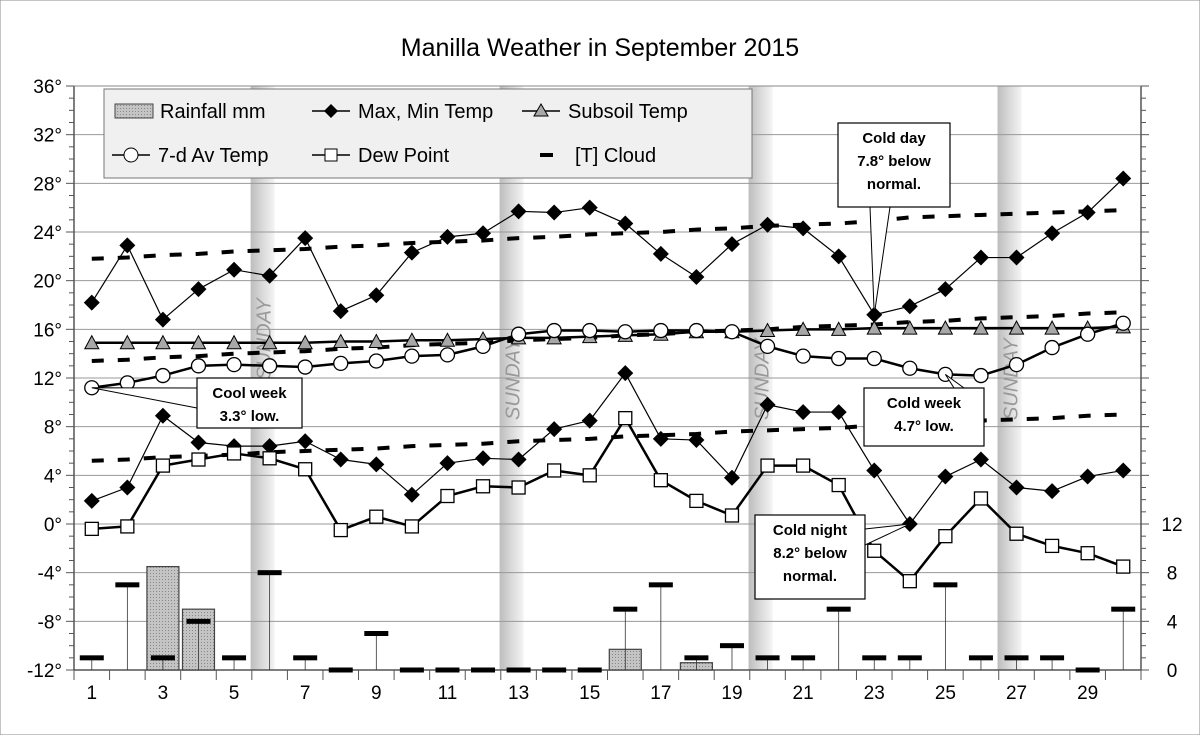 The image size is (1200, 740). I want to click on x-tick-label: 29, so click(1087, 693).